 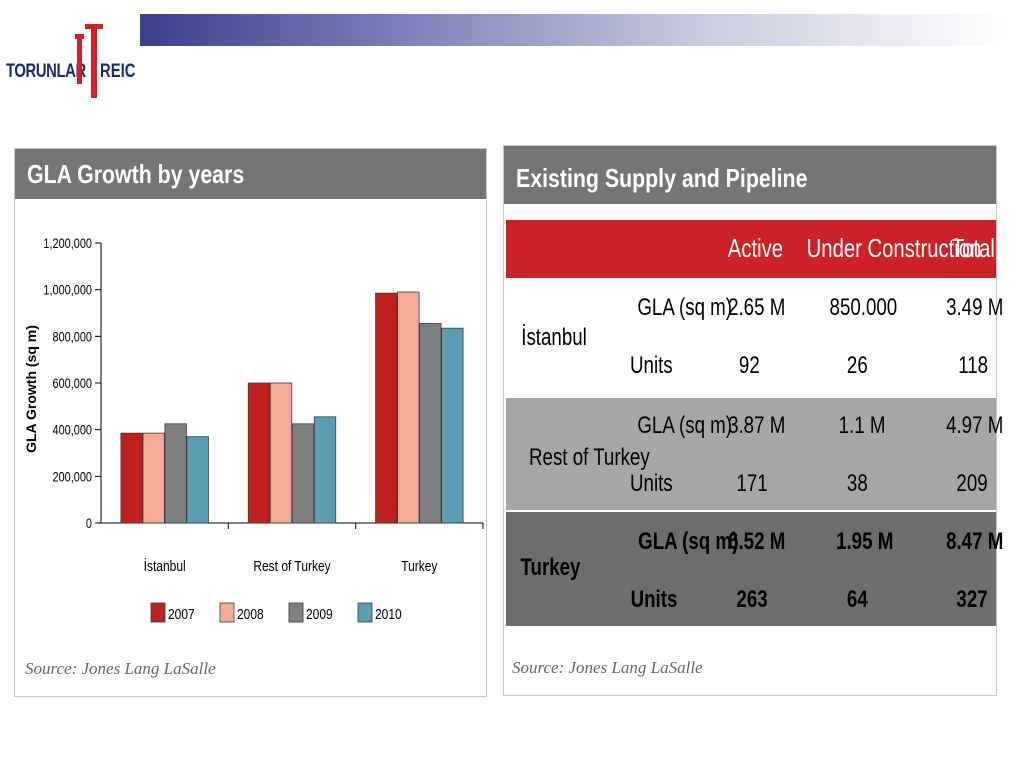 I want to click on table-title: Existing Supply and Pipeline, so click(x=662, y=178).